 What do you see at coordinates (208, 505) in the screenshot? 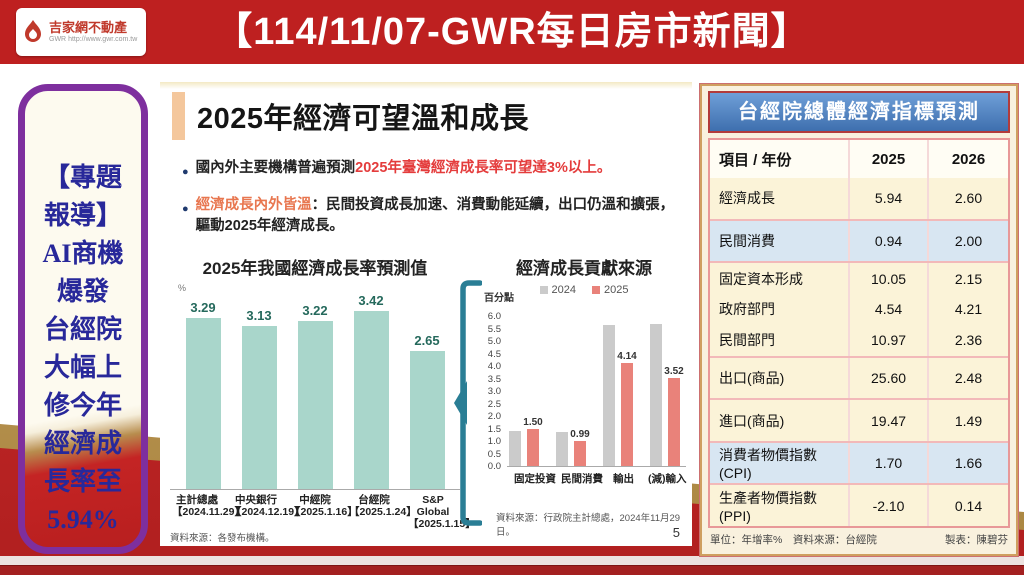
I see `forecast-xlabel: 主計總處 【2024.11.29】` at bounding box center [208, 505].